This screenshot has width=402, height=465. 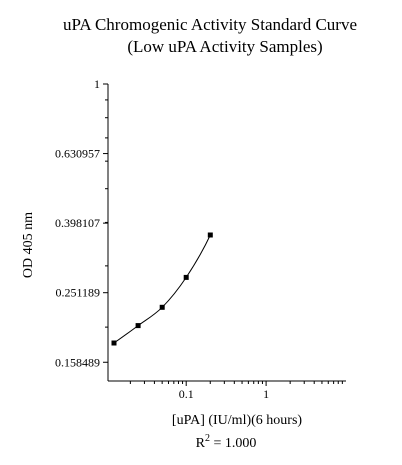 I want to click on y-axis-label: OD 405 nm, so click(x=28, y=245).